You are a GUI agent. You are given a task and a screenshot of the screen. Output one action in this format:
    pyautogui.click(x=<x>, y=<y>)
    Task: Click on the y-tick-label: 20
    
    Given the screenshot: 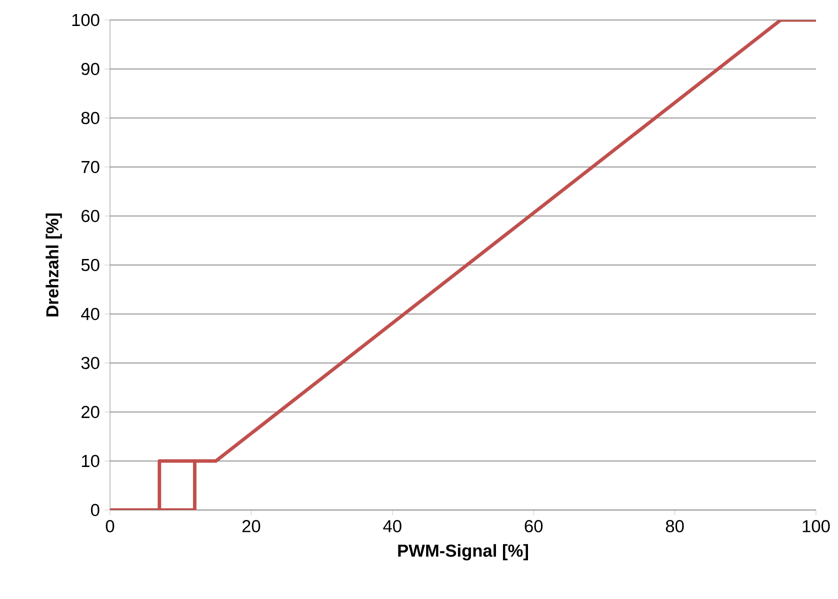 What is the action you would take?
    pyautogui.click(x=91, y=412)
    